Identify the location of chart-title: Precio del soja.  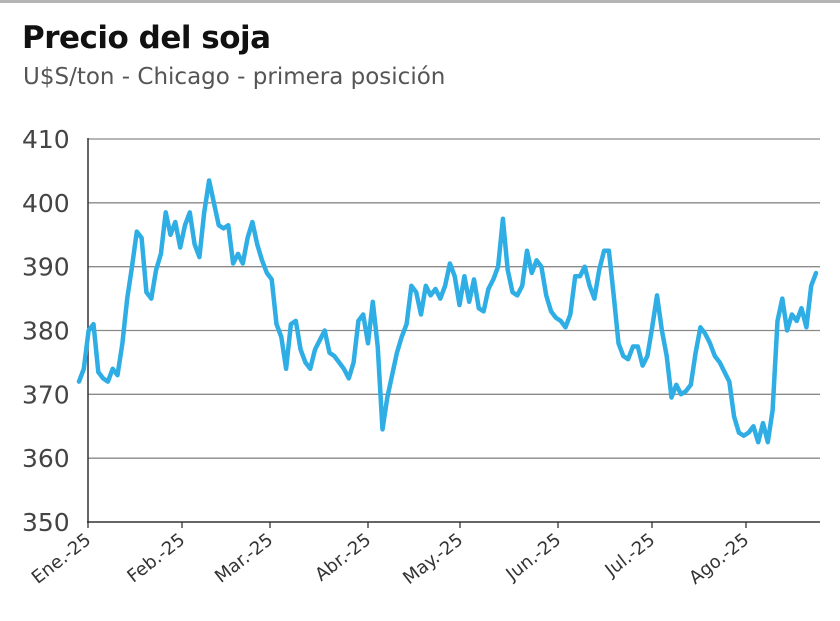
(146, 38).